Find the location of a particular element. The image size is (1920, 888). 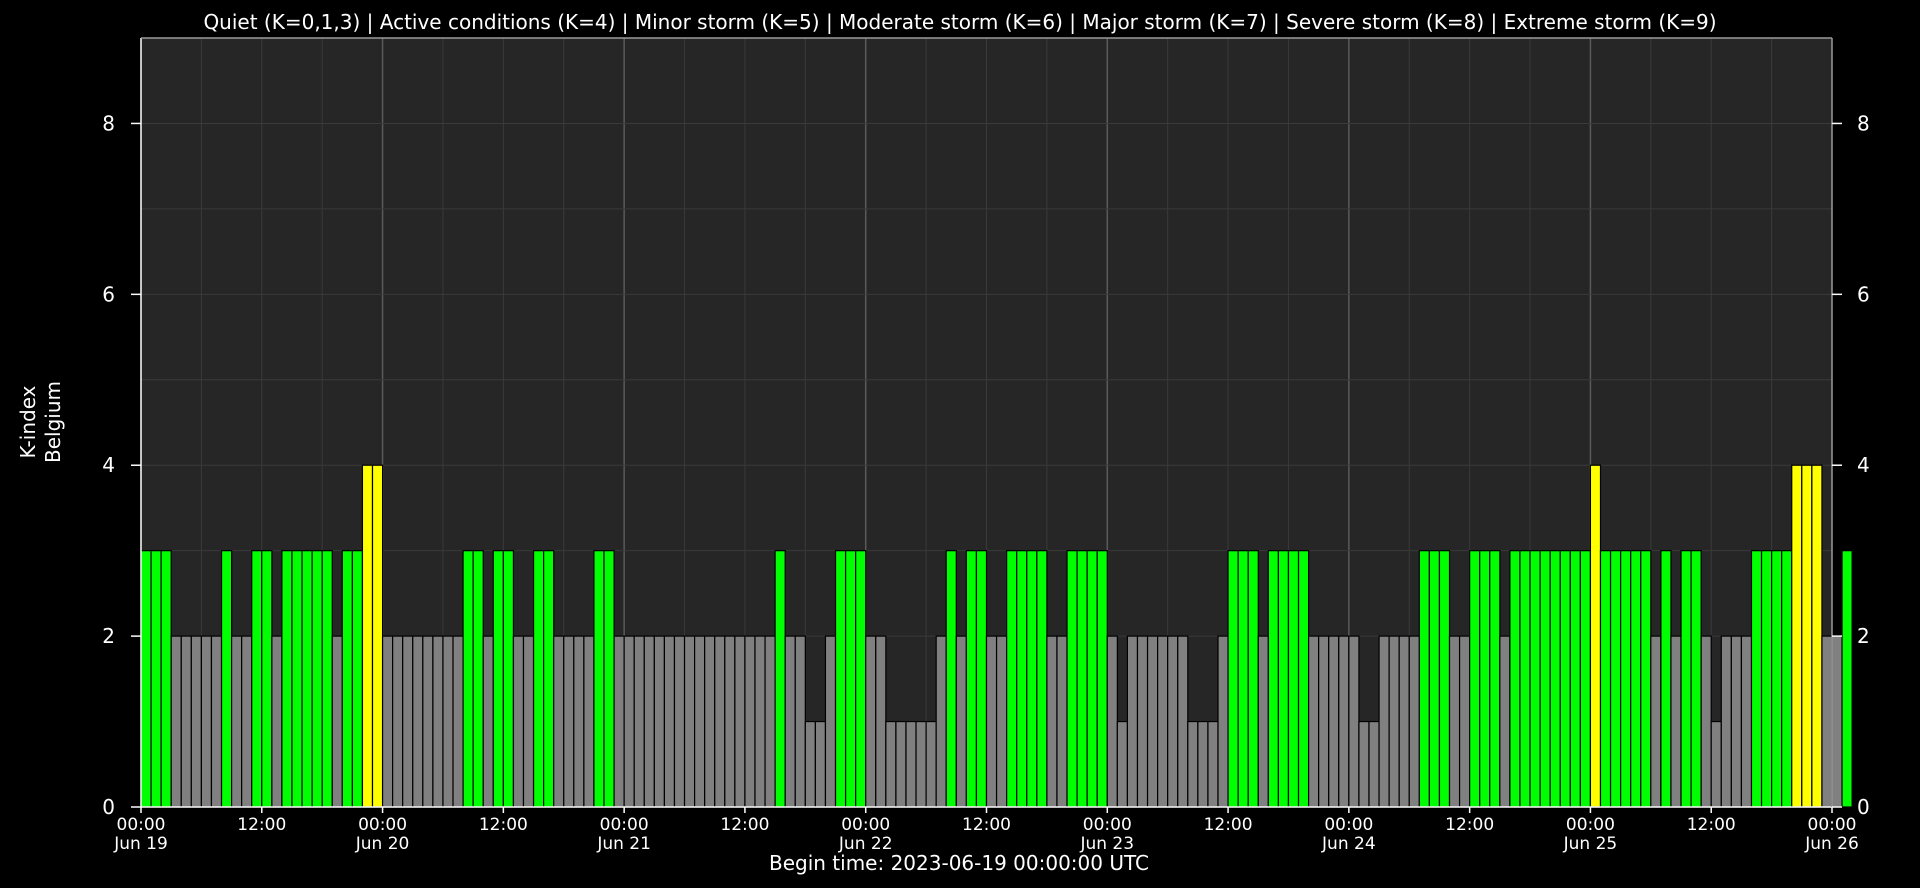

x-tick-date-label: Jun 26 is located at coordinates (1831, 844).